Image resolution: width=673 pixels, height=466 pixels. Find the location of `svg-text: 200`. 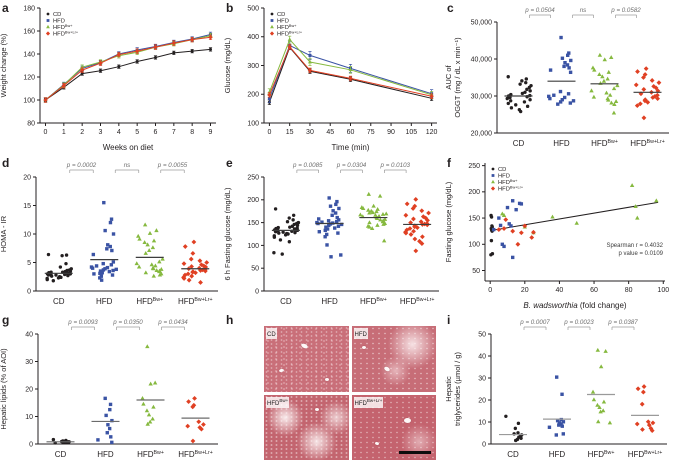

svg-text: 200 is located at coordinates (253, 200).